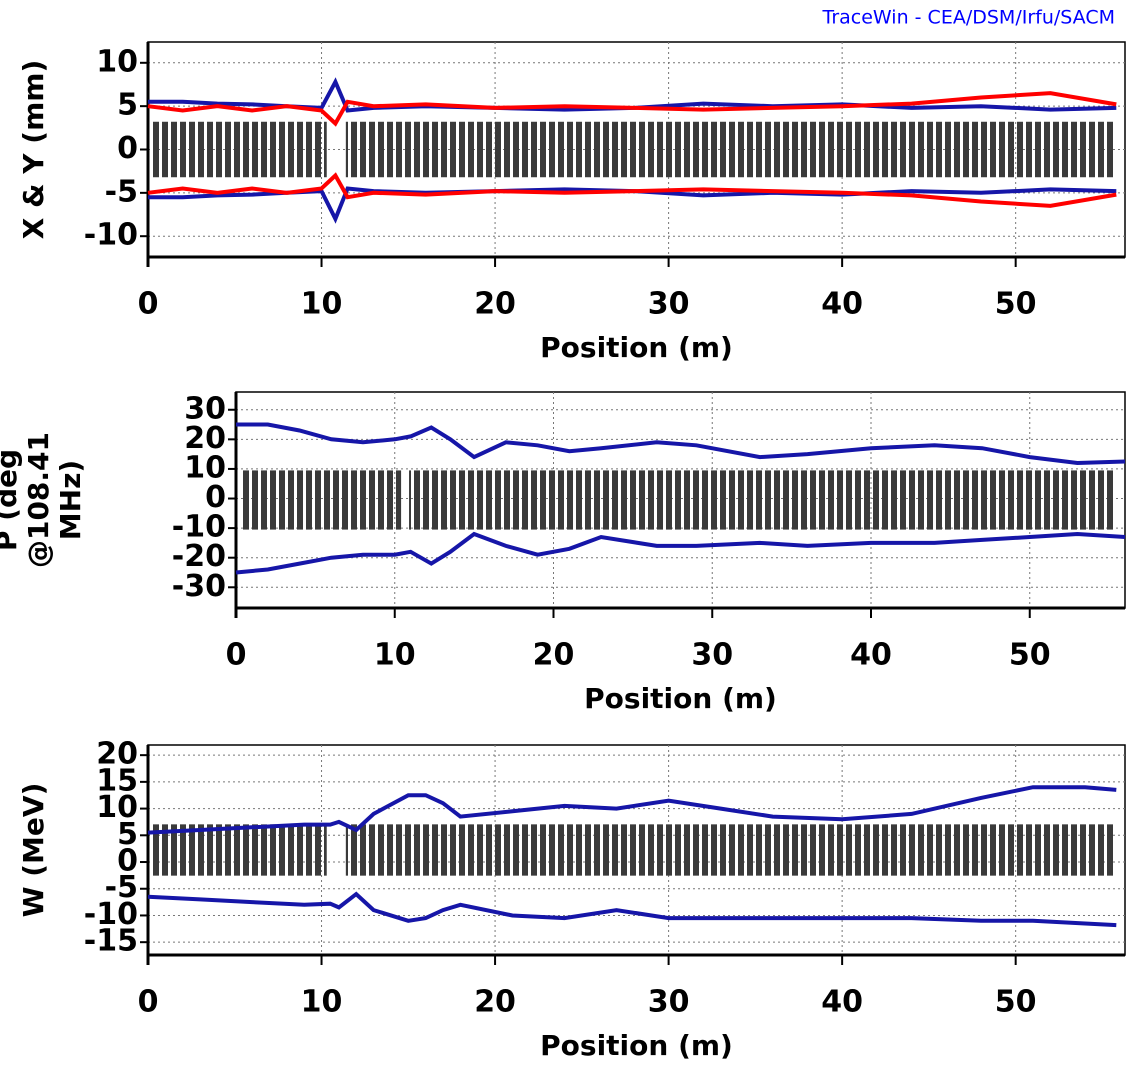 The image size is (1137, 1080). I want to click on y-axis-label: X & Y (mm), so click(33, 149).